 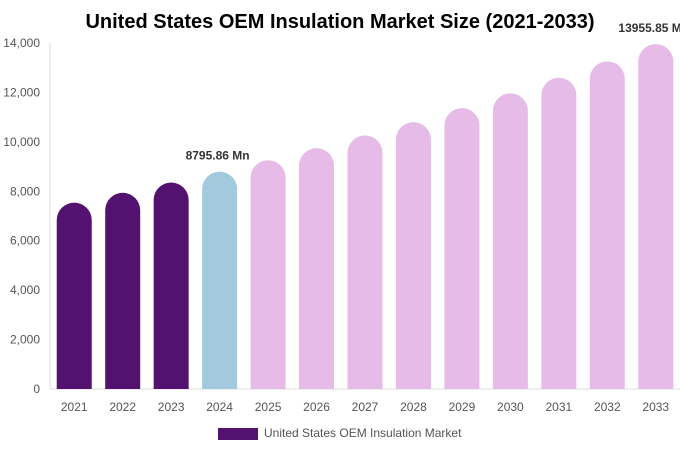 I want to click on bar-2022, so click(x=123, y=290).